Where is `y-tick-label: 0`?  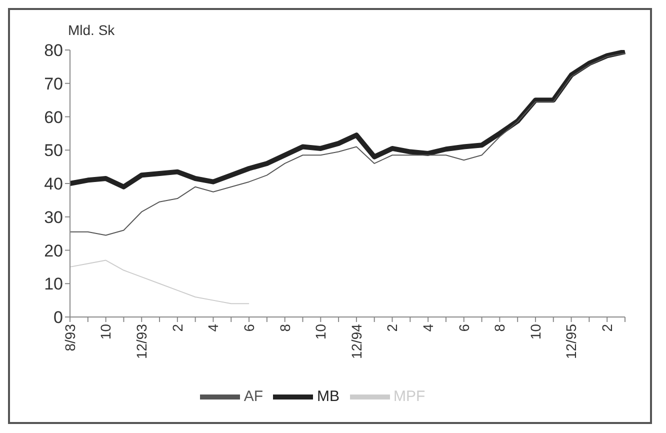 y-tick-label: 0 is located at coordinates (58, 318).